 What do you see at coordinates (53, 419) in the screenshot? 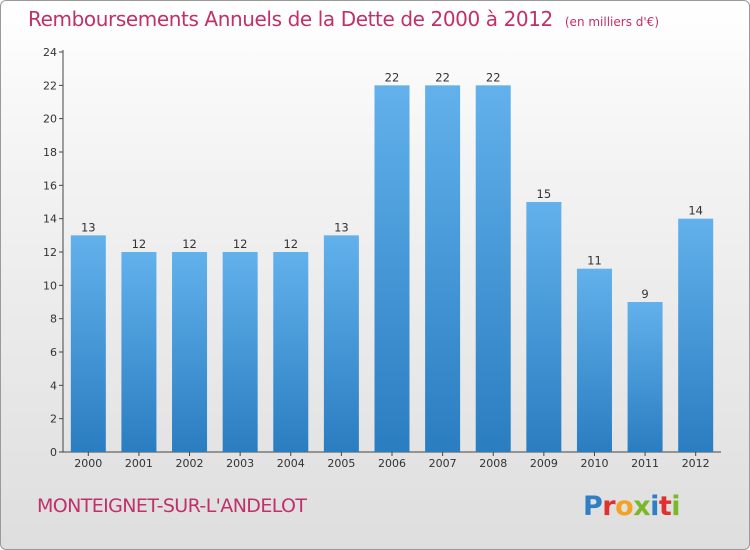
I see `y-tick-label: 2` at bounding box center [53, 419].